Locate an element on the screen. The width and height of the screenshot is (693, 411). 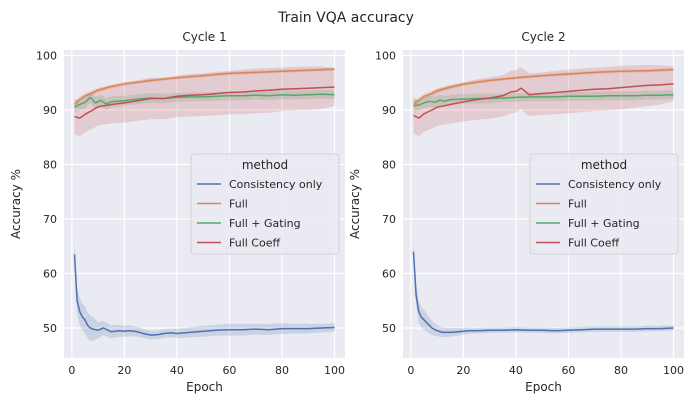
figure-title: Train VQA accuracy is located at coordinates (345, 18).